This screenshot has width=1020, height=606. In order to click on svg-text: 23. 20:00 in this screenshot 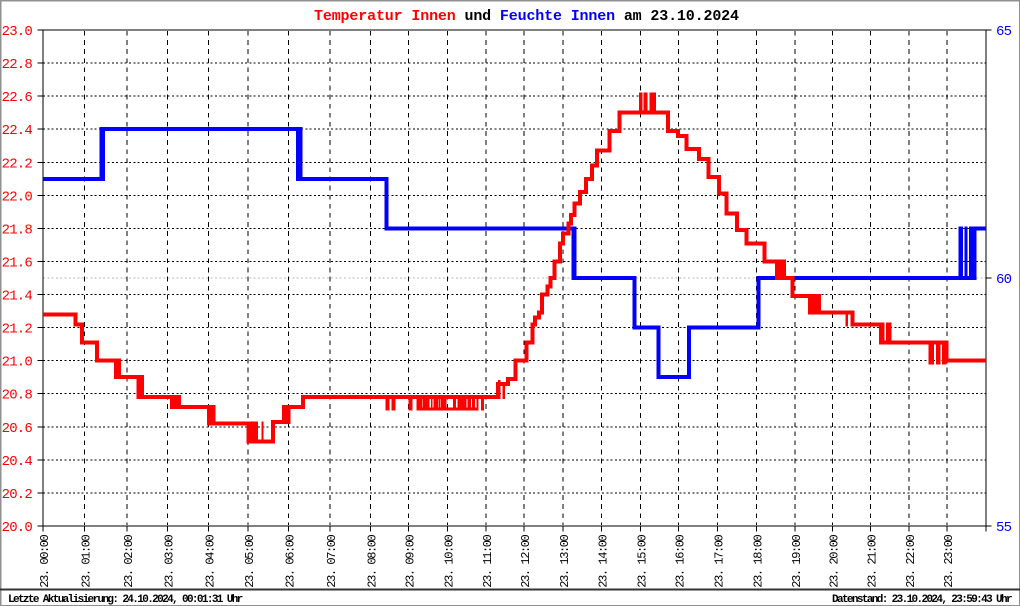, I will do `click(835, 560)`.